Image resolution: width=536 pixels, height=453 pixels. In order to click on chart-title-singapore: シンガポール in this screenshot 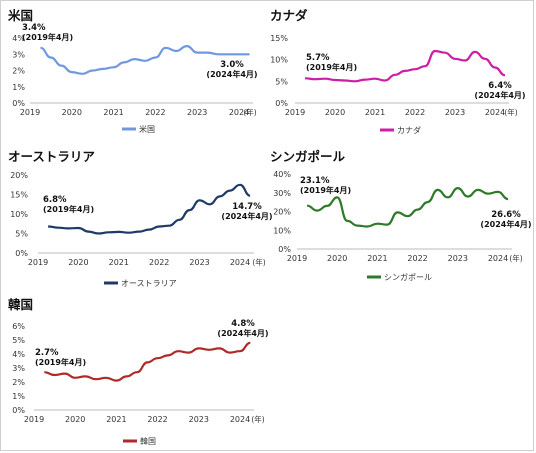, I will do `click(308, 156)`.